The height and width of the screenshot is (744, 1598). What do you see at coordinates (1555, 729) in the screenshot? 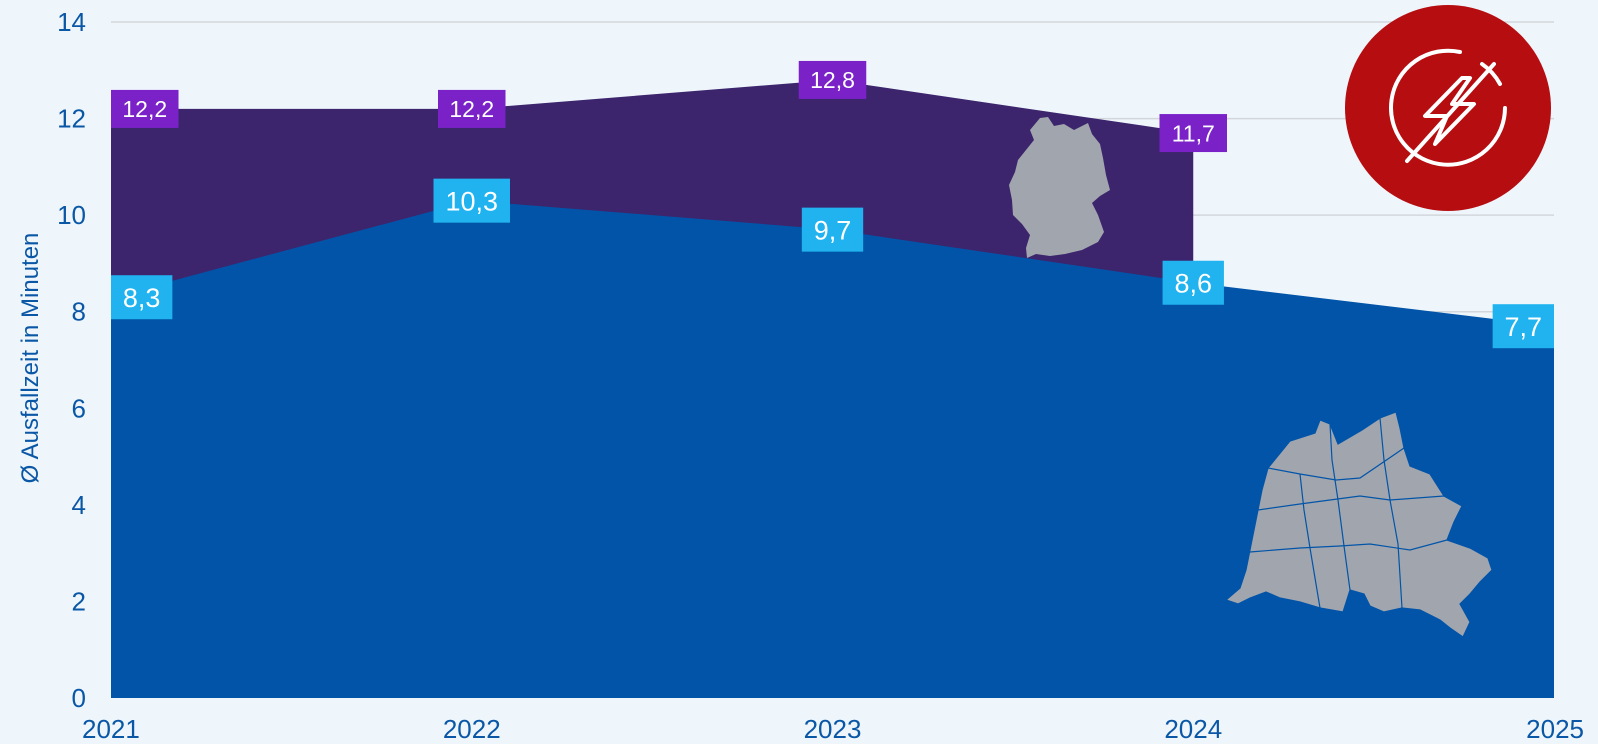
I see `x-tick-label: 2025` at bounding box center [1555, 729].